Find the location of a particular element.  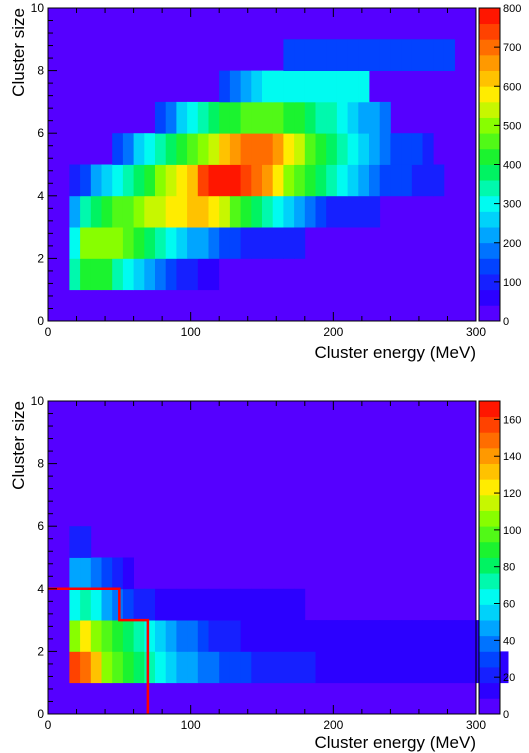

color-scale-label: 800 is located at coordinates (512, 9).